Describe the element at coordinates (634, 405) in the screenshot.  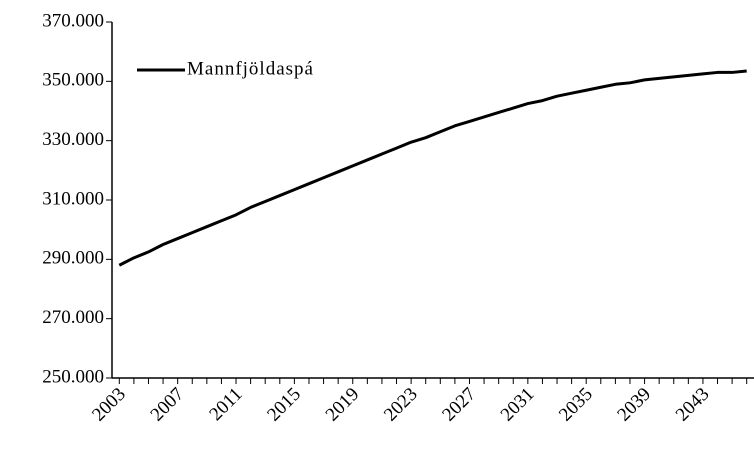
I see `x-tick-label: 2039` at that location.